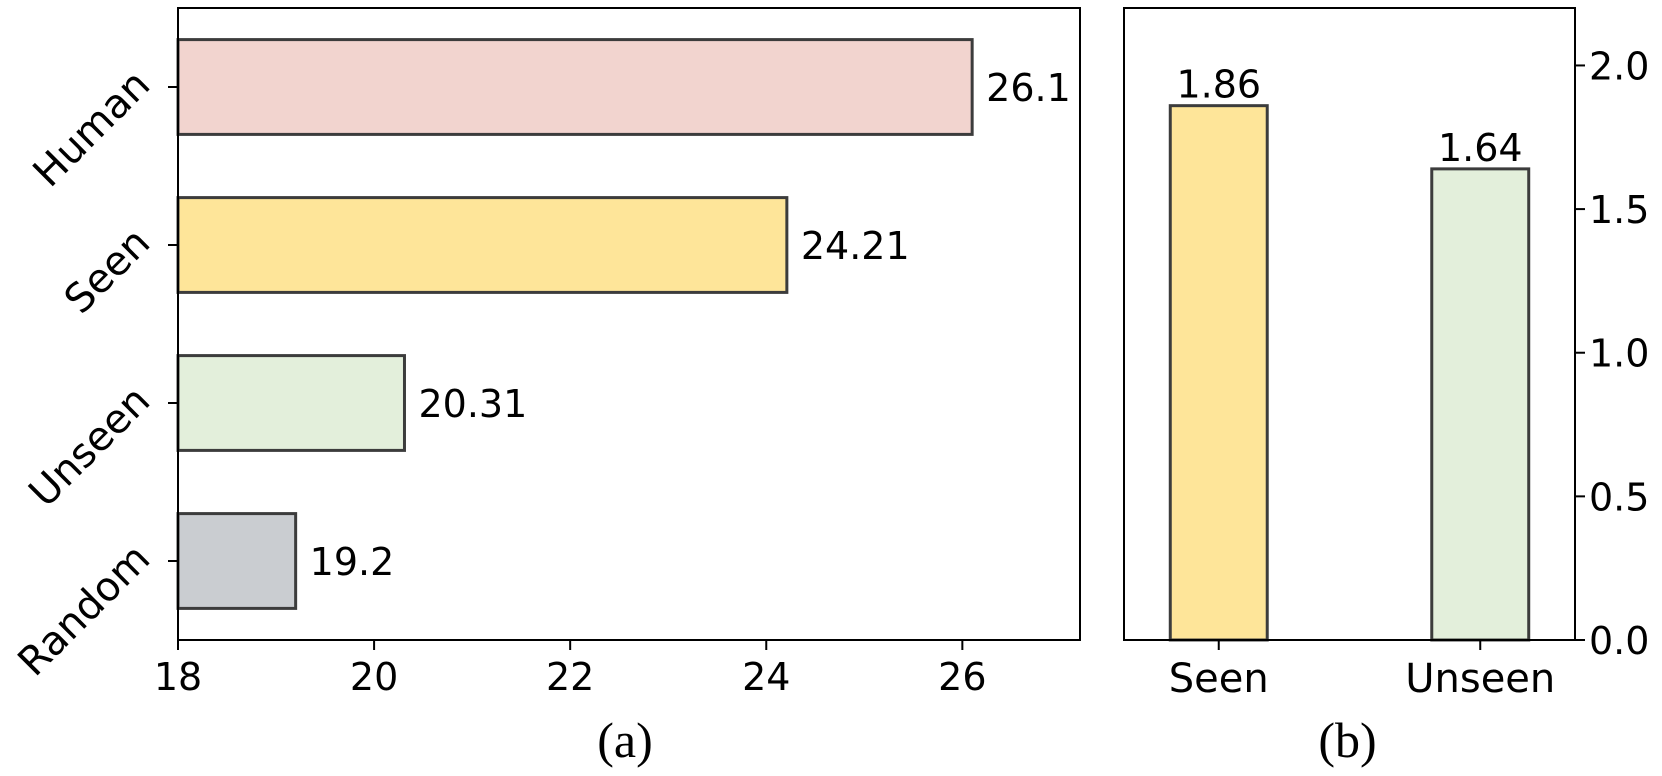  Describe the element at coordinates (570, 677) in the screenshot. I see `x-tick-label-22: 22` at that location.